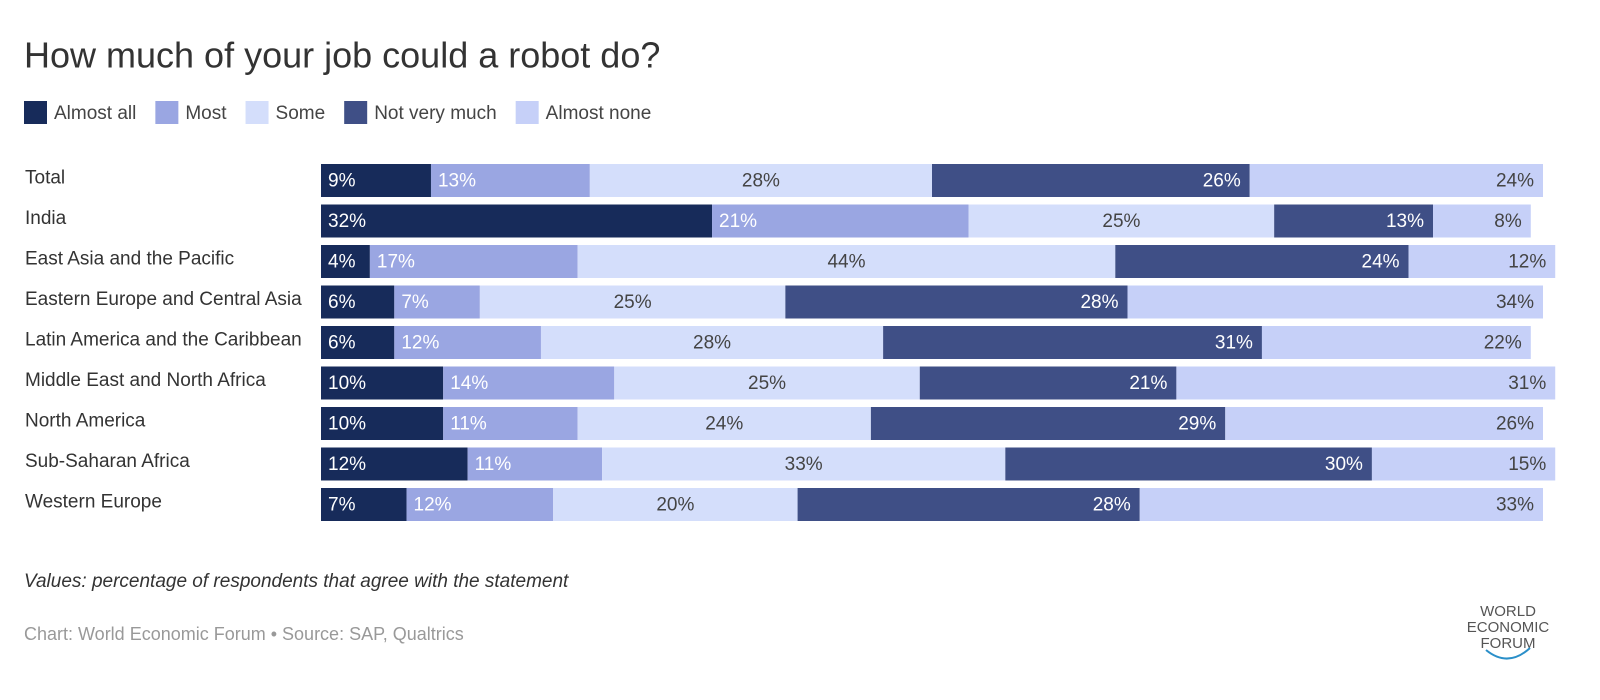 The image size is (1600, 700). What do you see at coordinates (342, 343) in the screenshot?
I see `value-label: 6%` at bounding box center [342, 343].